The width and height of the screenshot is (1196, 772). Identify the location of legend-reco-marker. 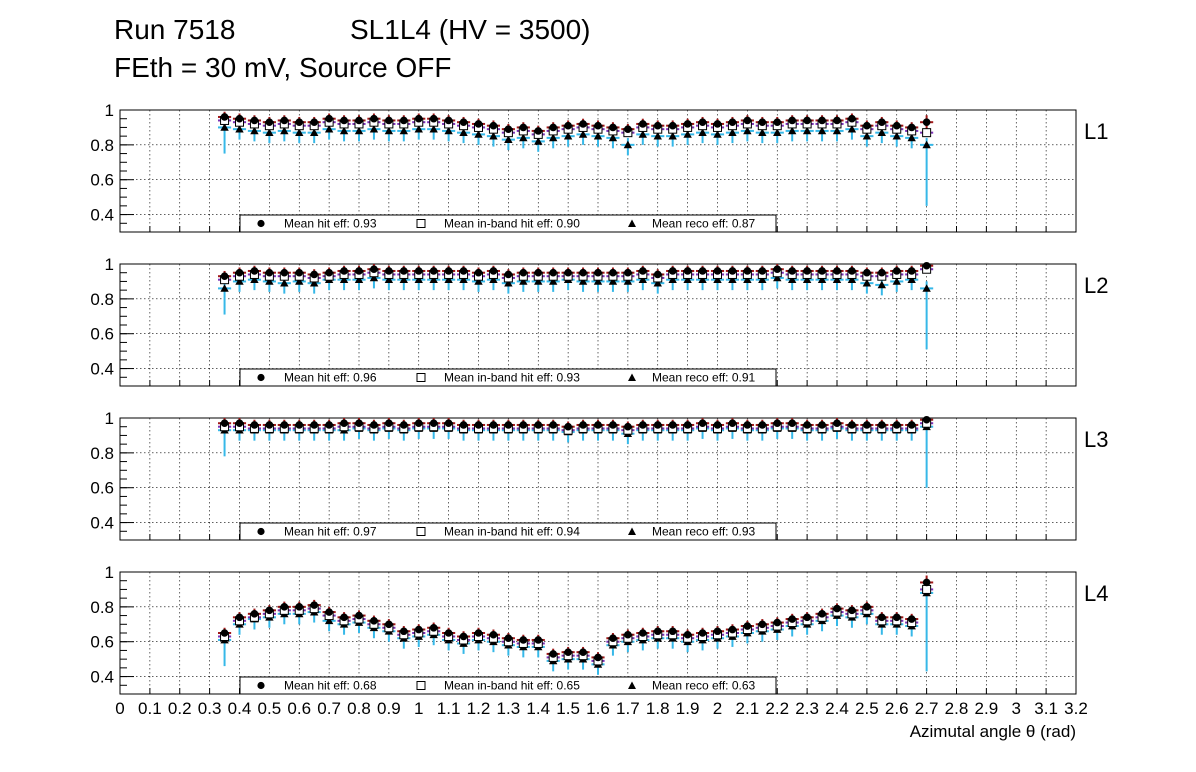
(632, 685).